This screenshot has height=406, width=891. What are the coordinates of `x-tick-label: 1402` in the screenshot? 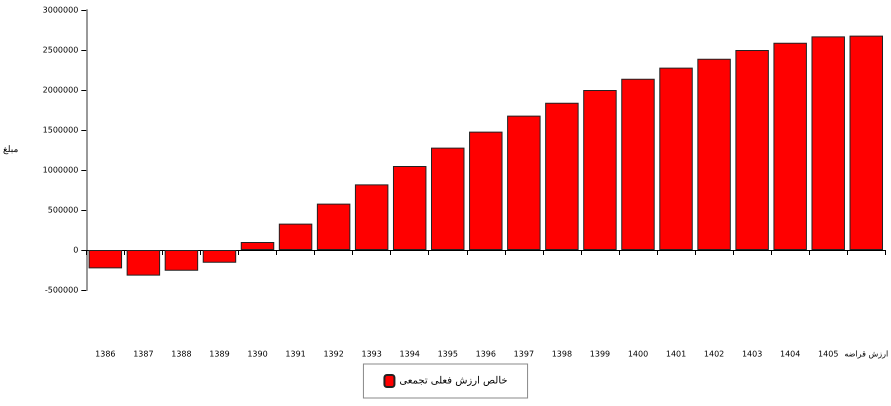 It's located at (714, 354).